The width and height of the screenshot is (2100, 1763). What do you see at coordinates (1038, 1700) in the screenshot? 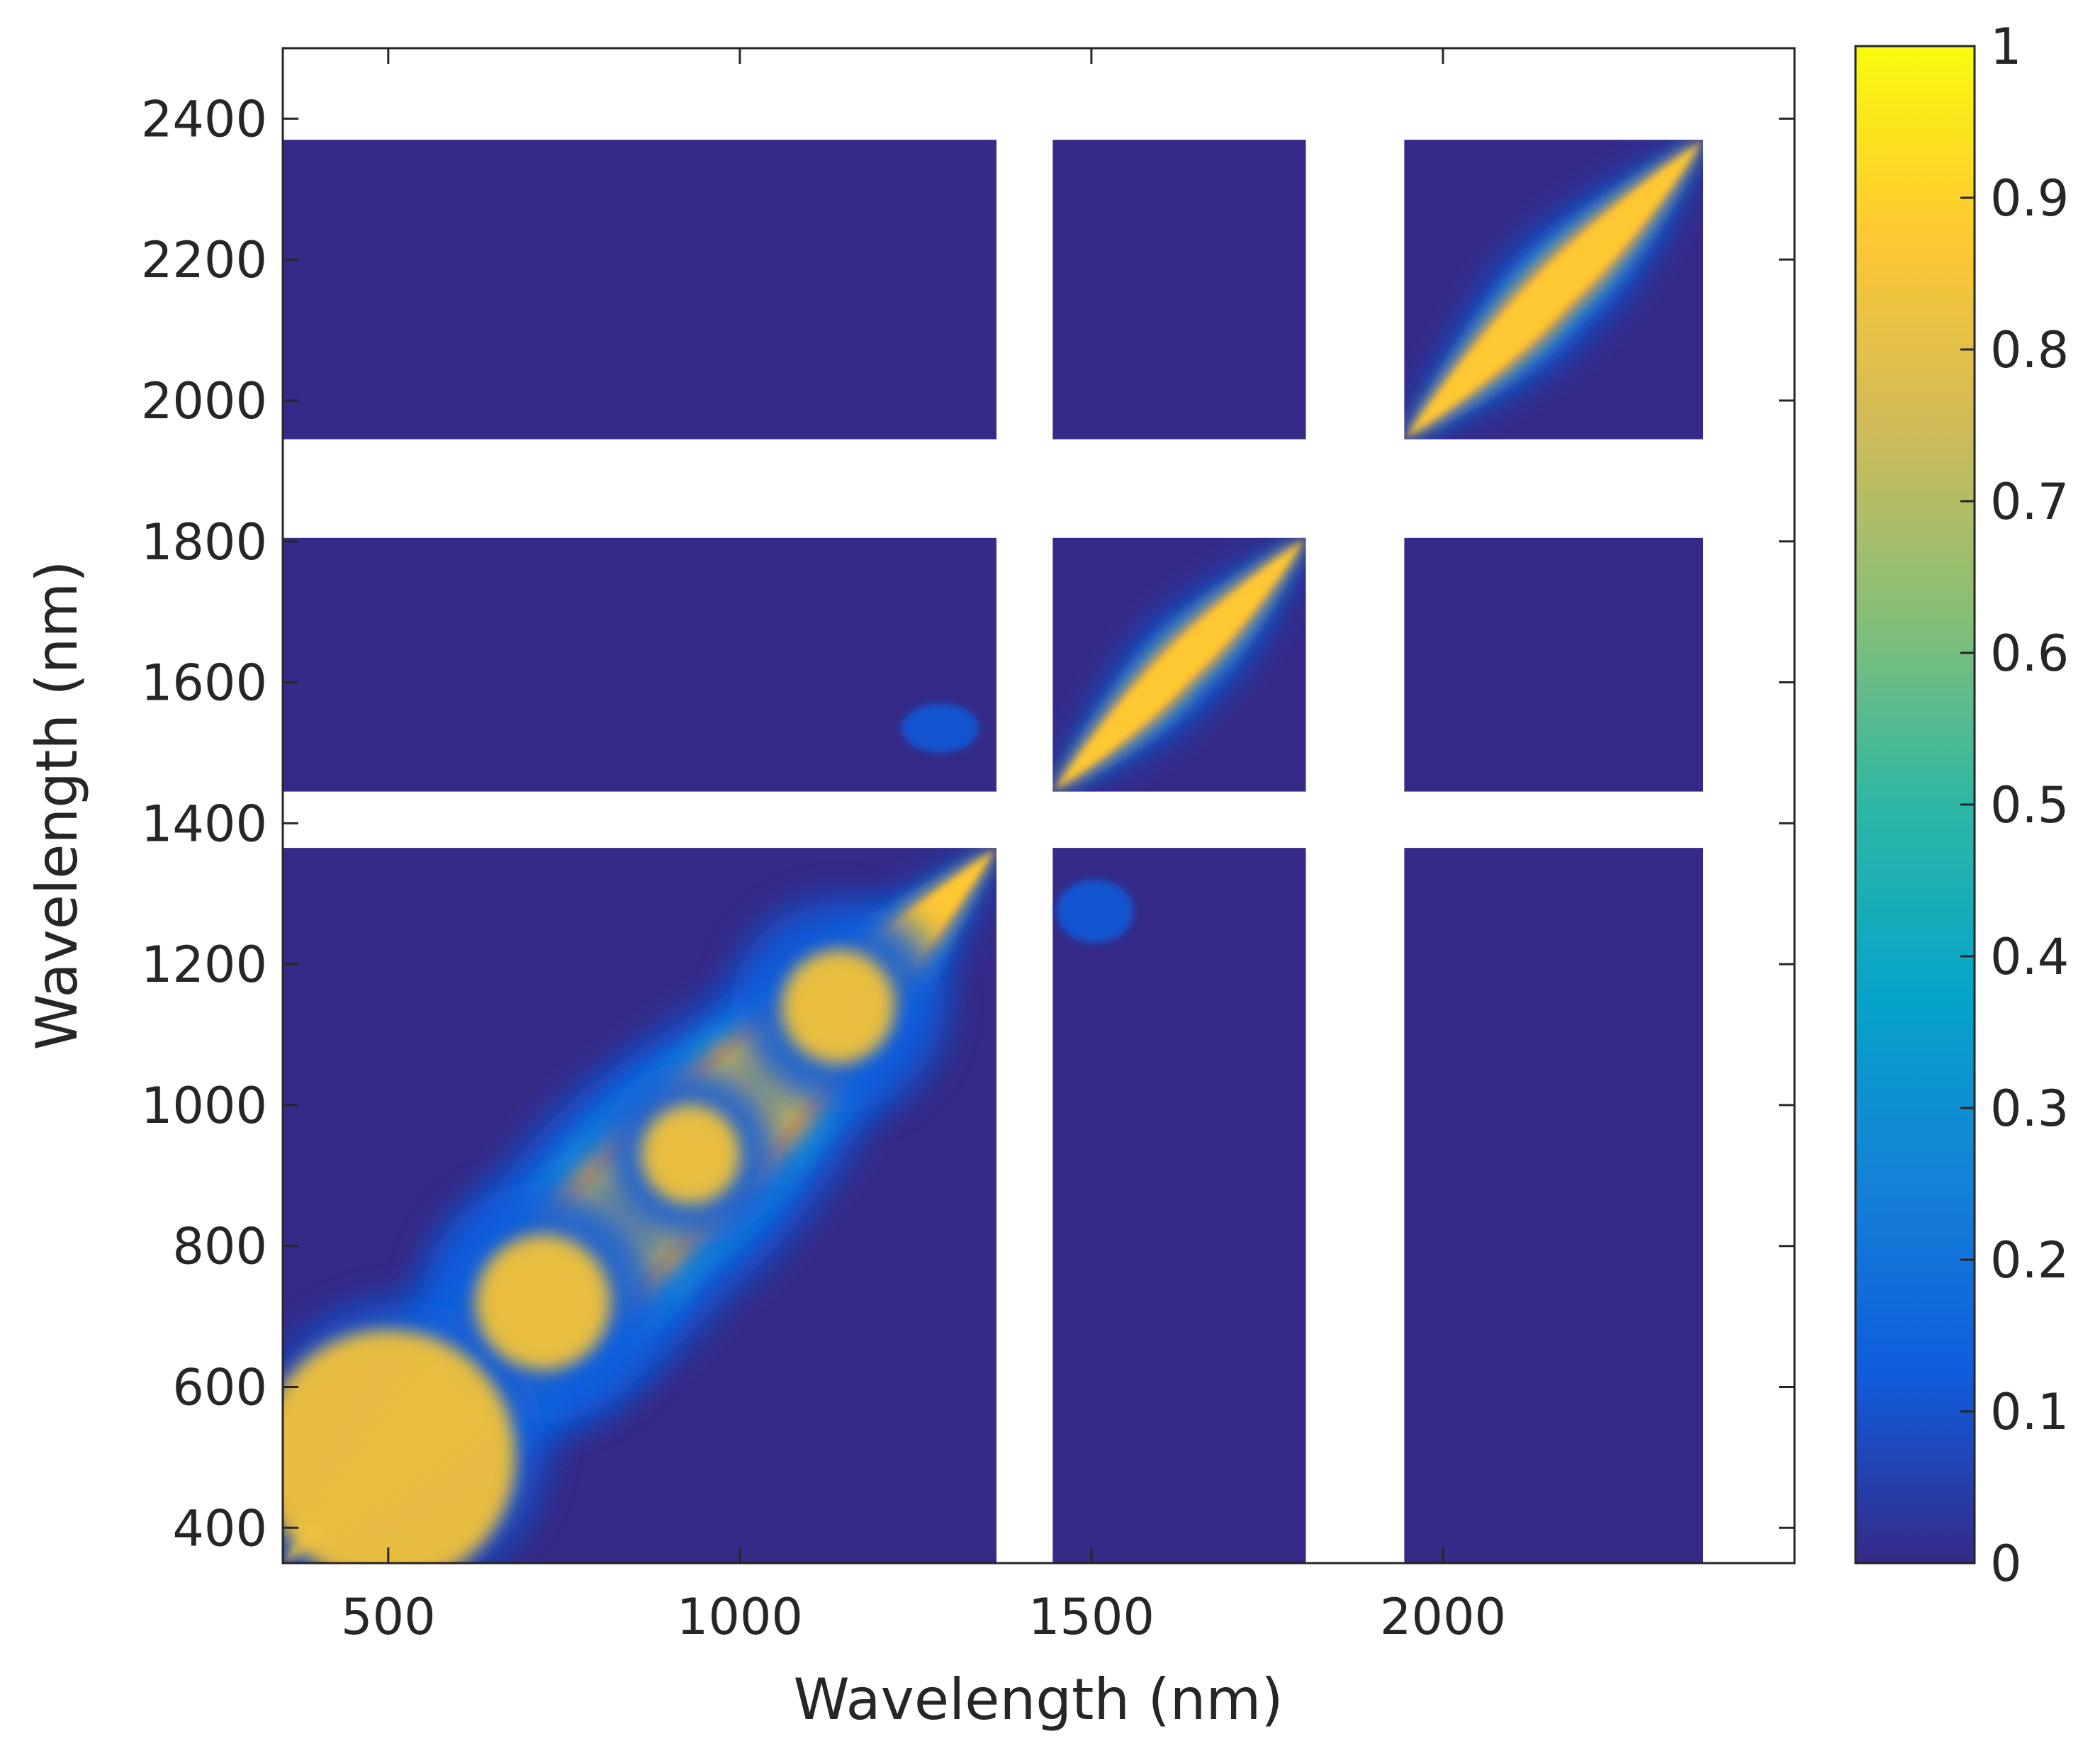
I see `x-axis-title: Wavelength (nm)` at bounding box center [1038, 1700].